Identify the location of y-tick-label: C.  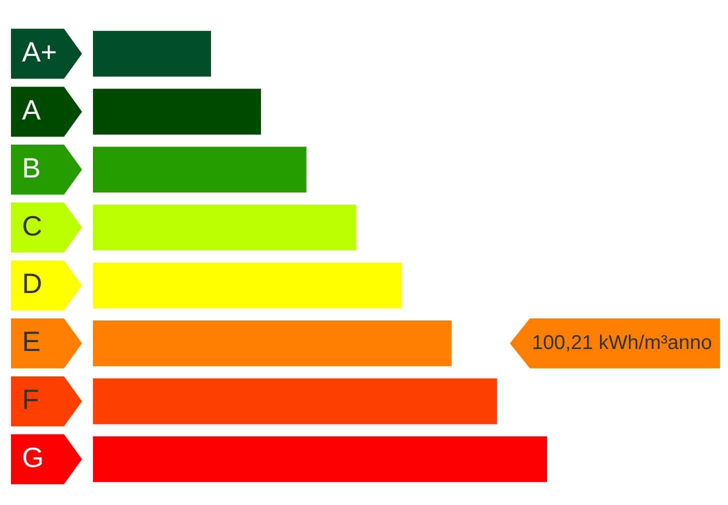
(32, 226).